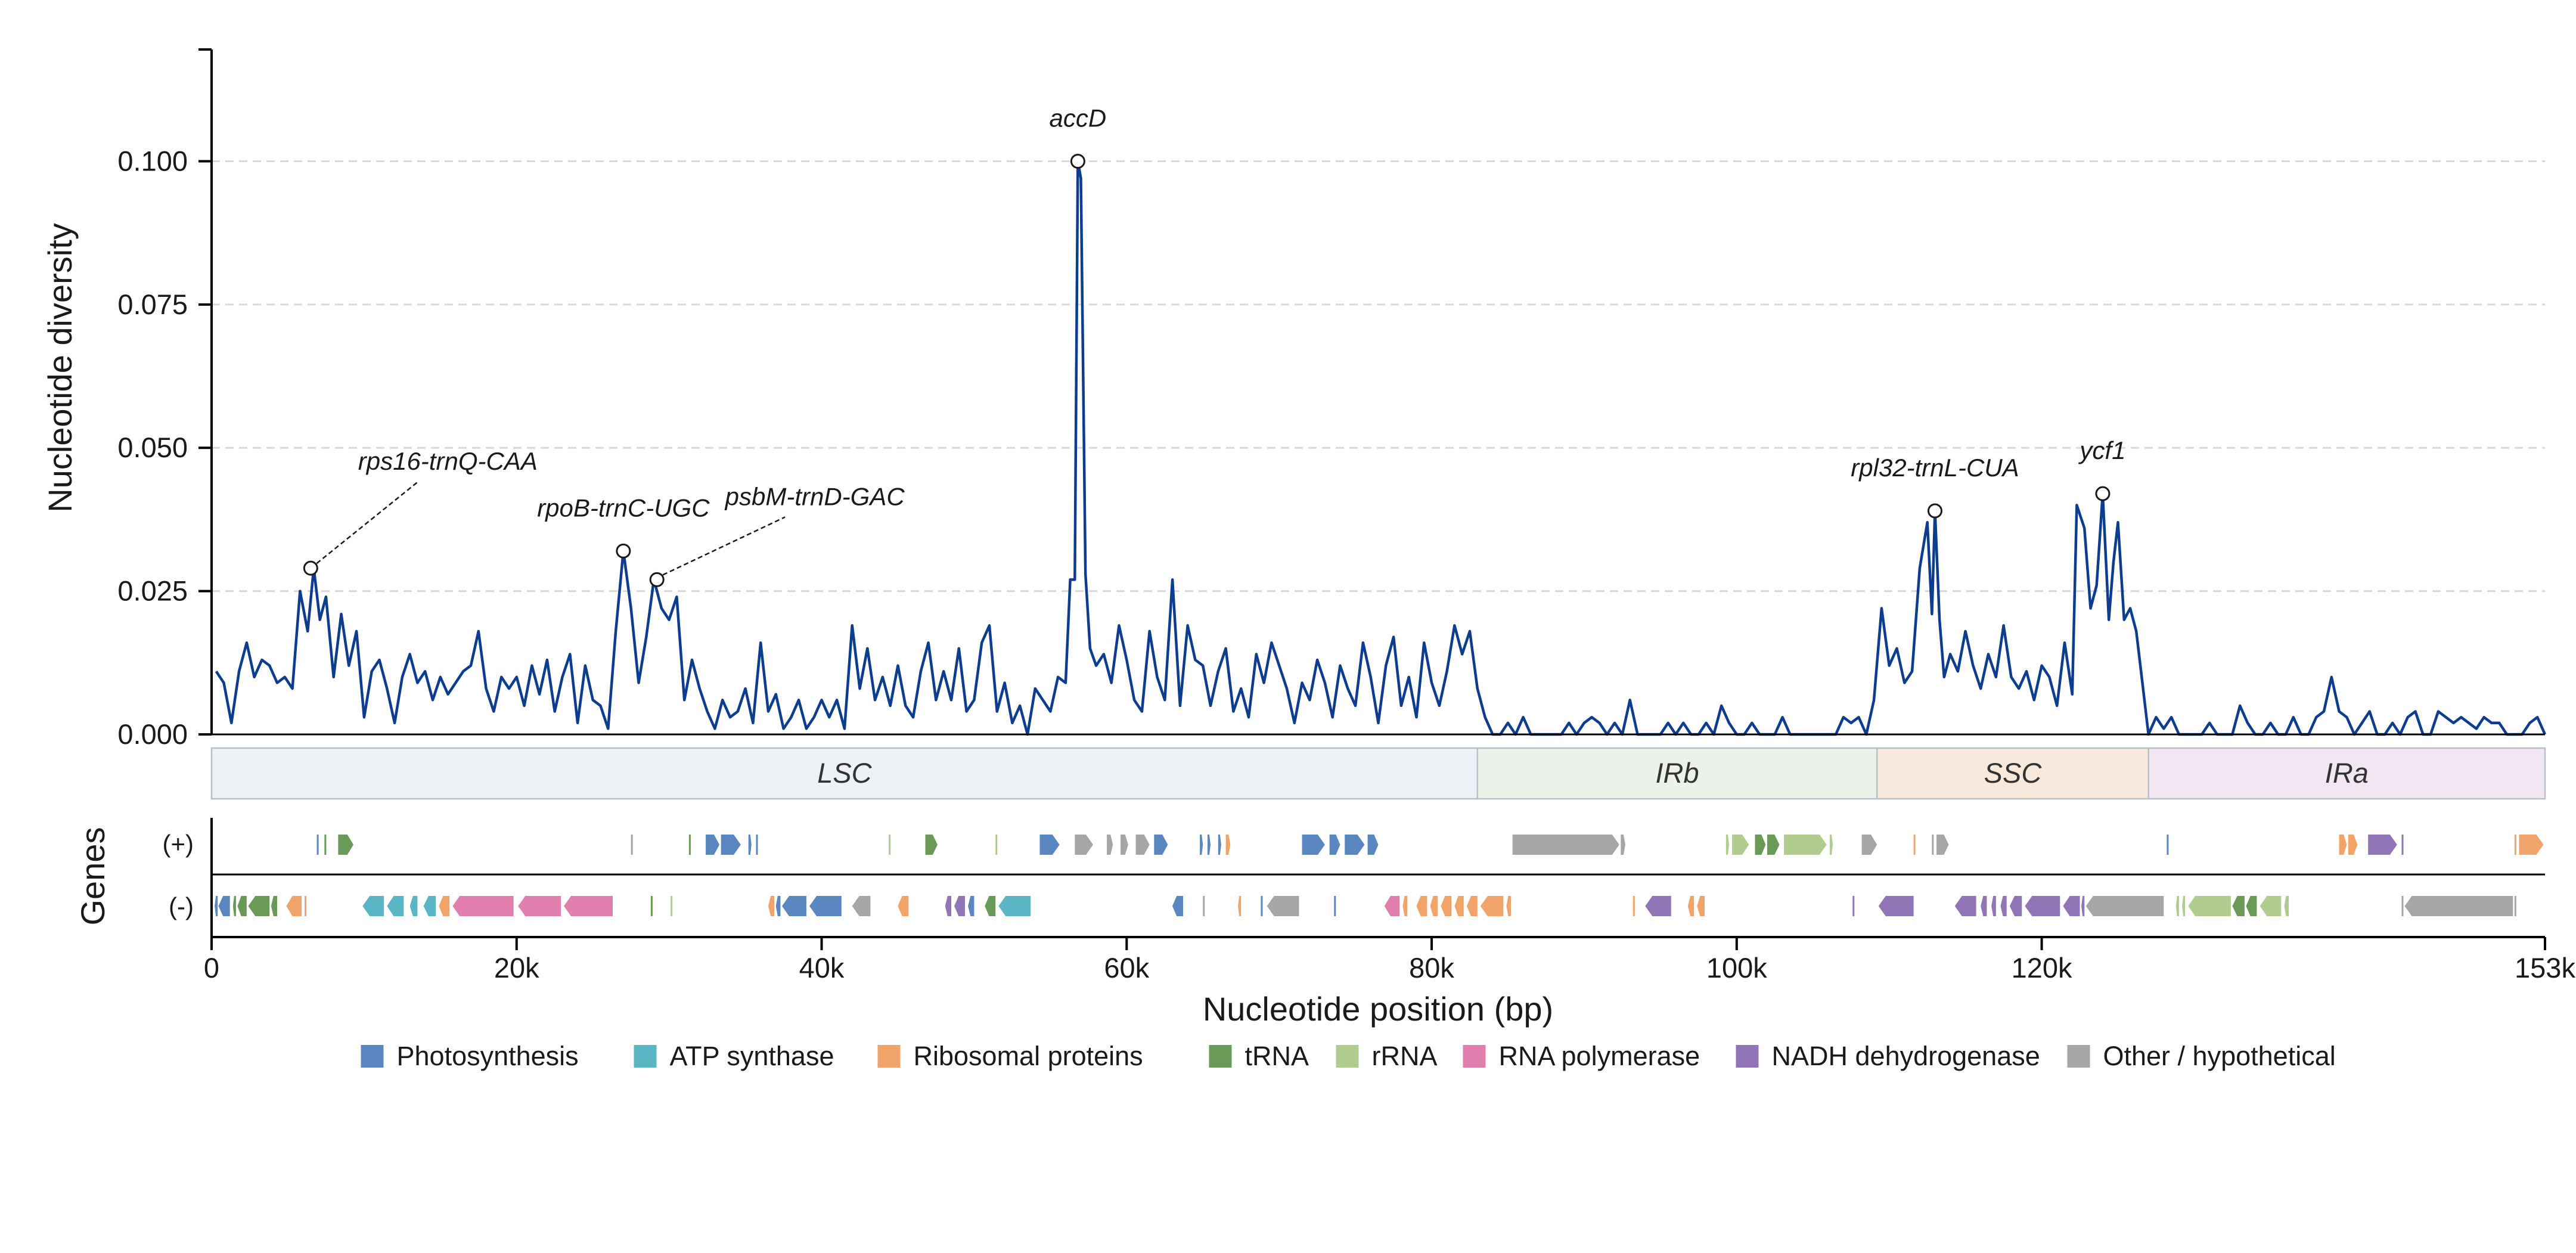 This screenshot has width=2576, height=1253. What do you see at coordinates (488, 1056) in the screenshot?
I see `legend-label: Photosynthesis` at bounding box center [488, 1056].